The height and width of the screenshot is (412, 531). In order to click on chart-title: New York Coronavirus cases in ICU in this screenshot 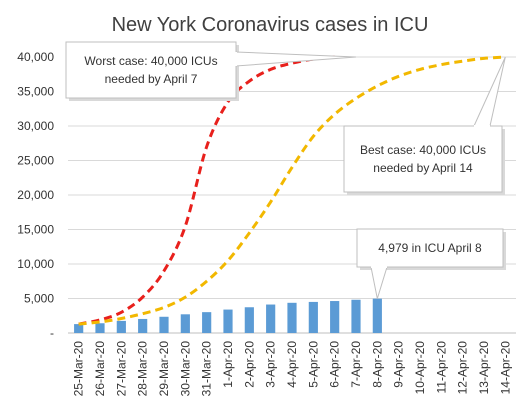, I will do `click(270, 25)`.